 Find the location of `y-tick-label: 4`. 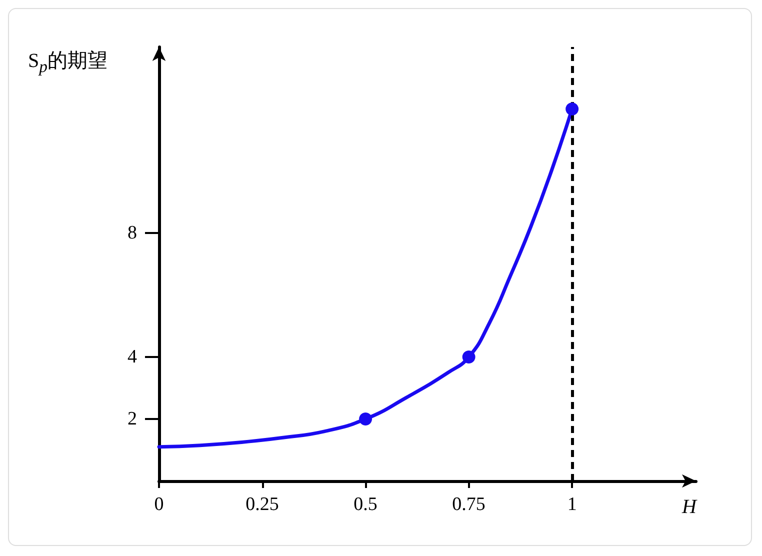

y-tick-label: 4 is located at coordinates (133, 357).